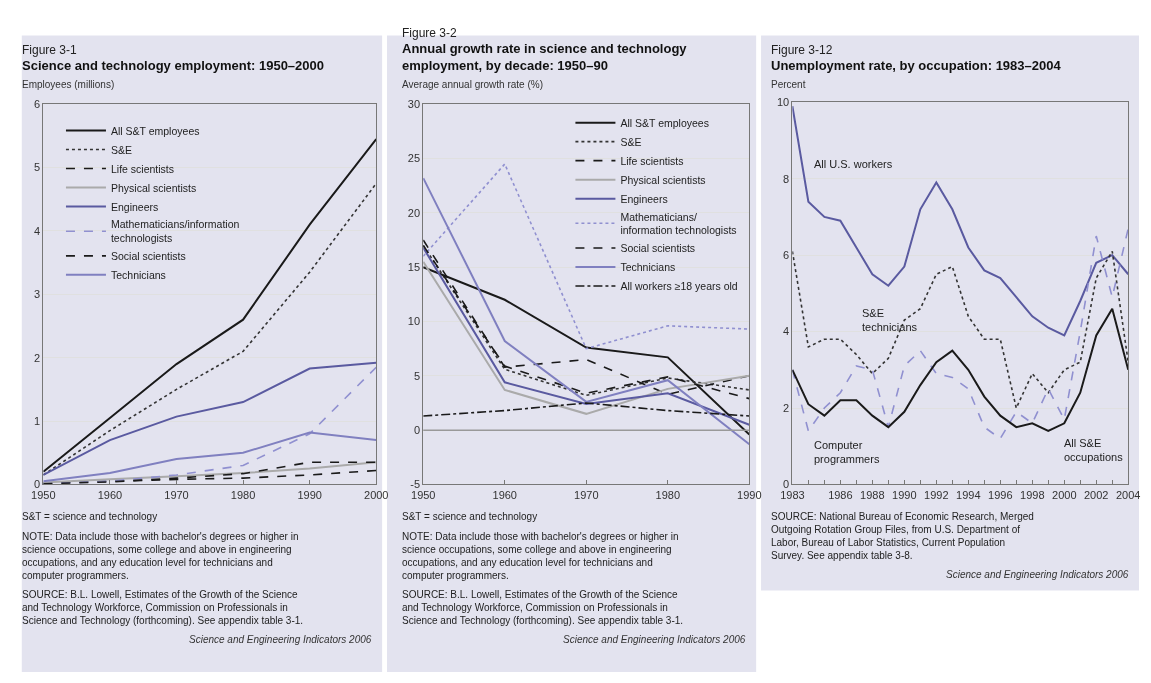 This screenshot has width=1151, height=683. What do you see at coordinates (902, 536) in the screenshot?
I see `source-note: SOURCE: National Bureau of Economic Research, Merged Outgoing Rotation Group Files, from U.S. Department of Labor, Bureau of Labor Statistics, Current Population Survey. See appendix table 3-8.` at bounding box center [902, 536].